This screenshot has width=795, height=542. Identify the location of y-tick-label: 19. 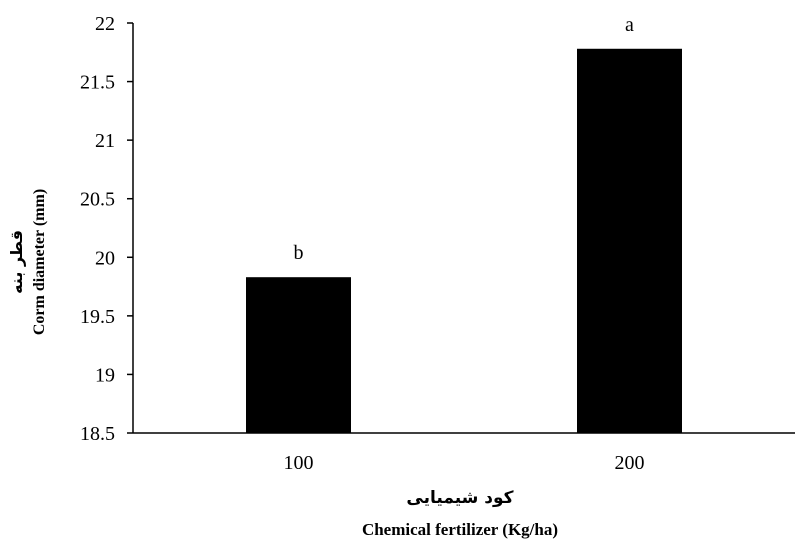
(105, 375).